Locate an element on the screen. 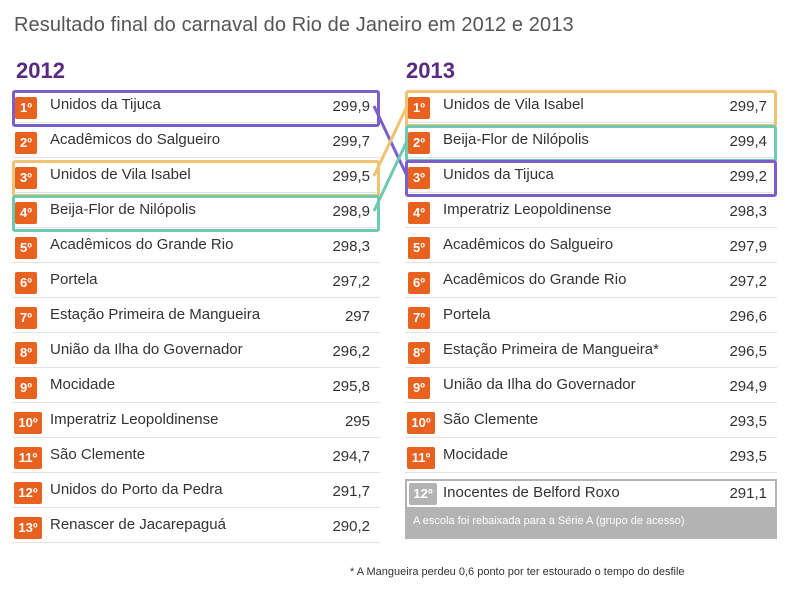  ranking-row: 8º Estação Primeira de Mangueira* 296,5 is located at coordinates (591, 352).